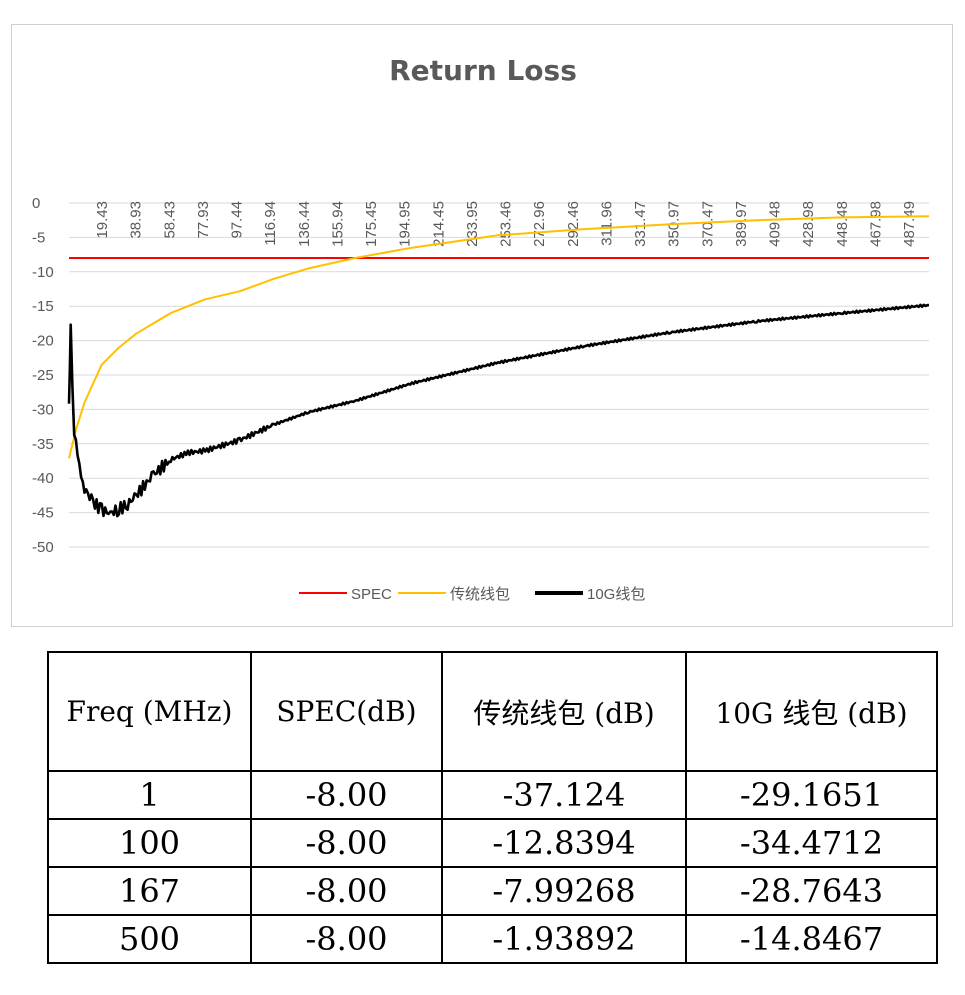  I want to click on table-cell: 1, so click(149, 795).